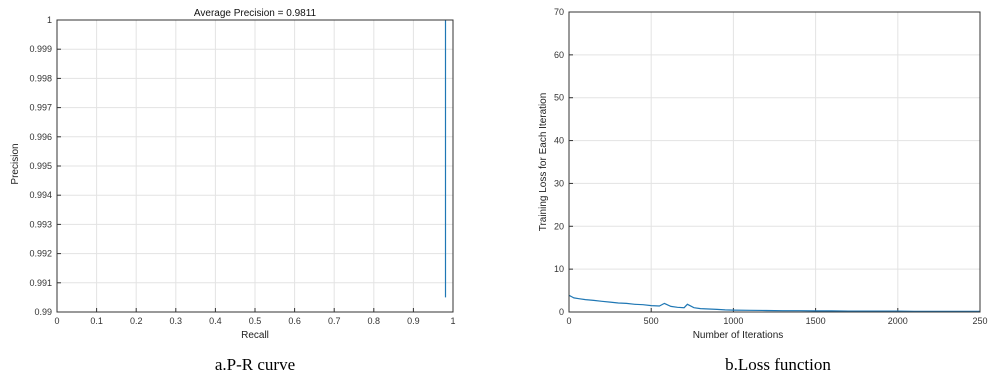 The height and width of the screenshot is (376, 992). Describe the element at coordinates (294, 321) in the screenshot. I see `pr-curve-x-tick-label: 0.6` at that location.